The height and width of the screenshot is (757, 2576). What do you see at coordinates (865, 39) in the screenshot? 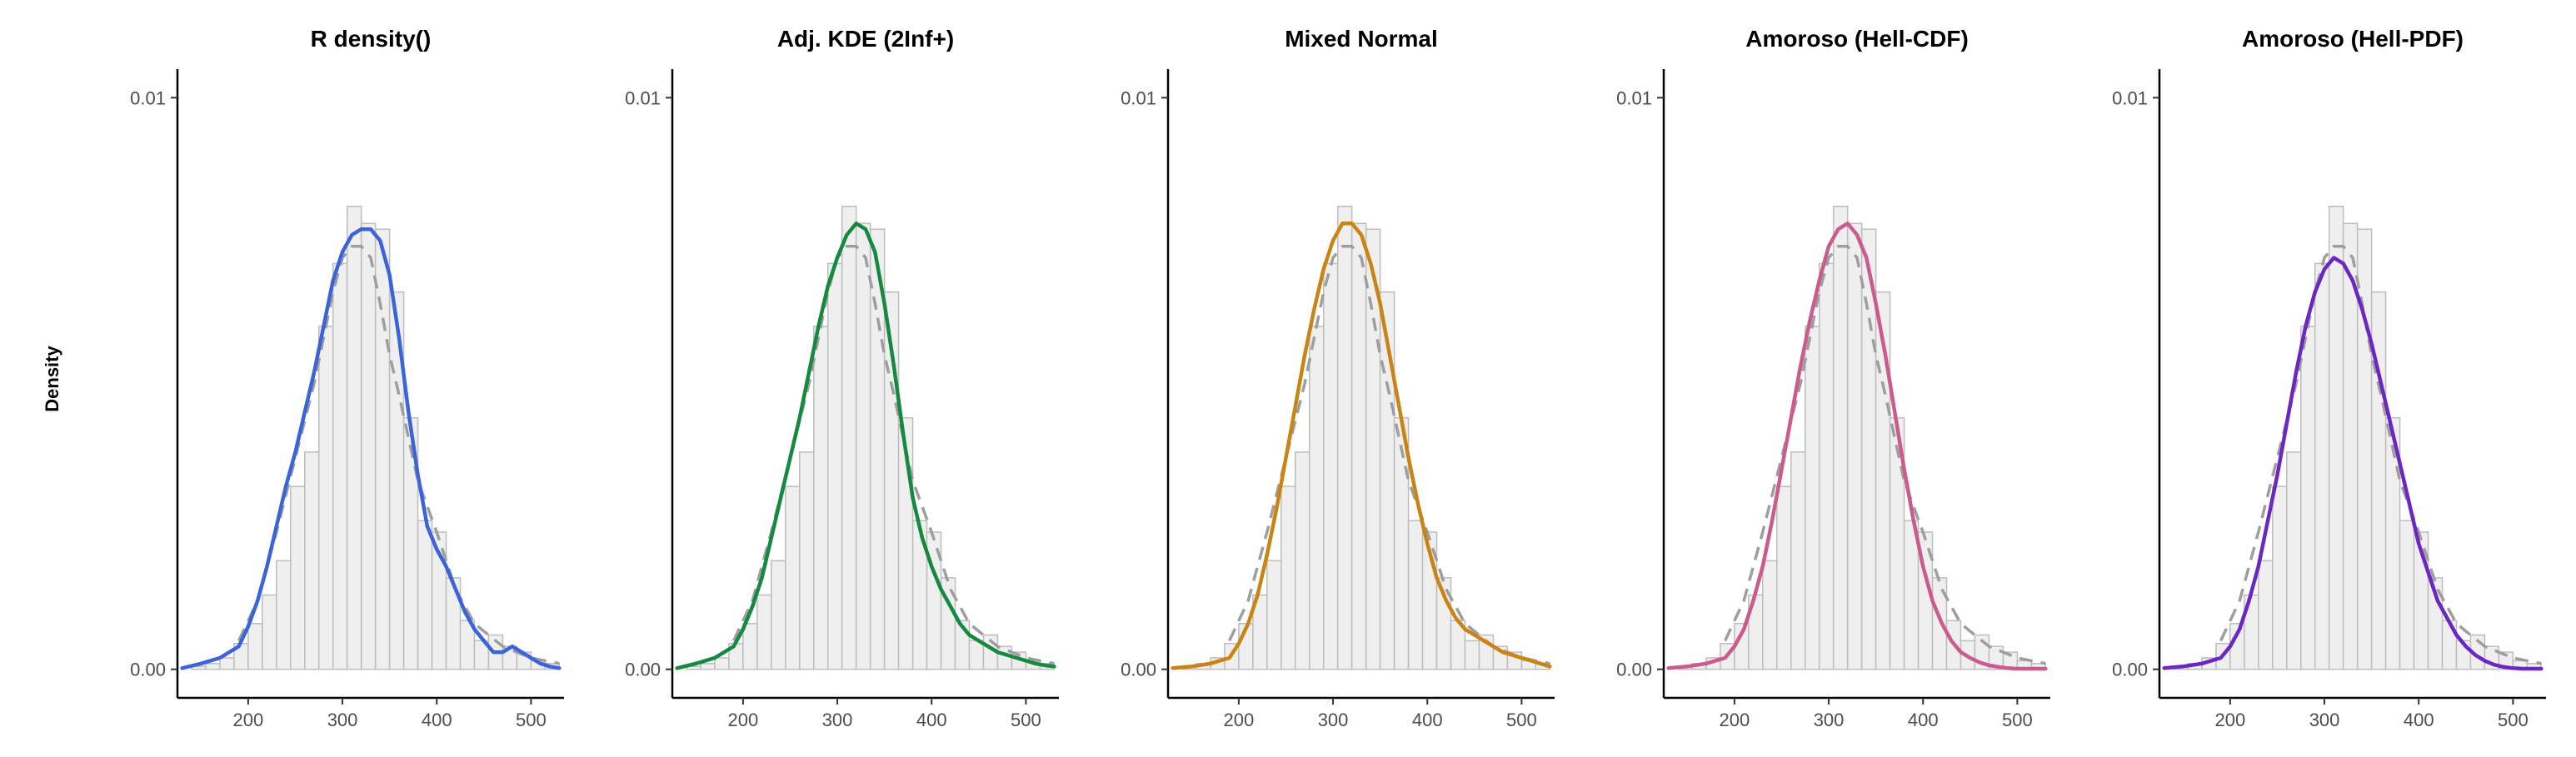
I see `panel-title: Adj. KDE (2Inf+)` at bounding box center [865, 39].